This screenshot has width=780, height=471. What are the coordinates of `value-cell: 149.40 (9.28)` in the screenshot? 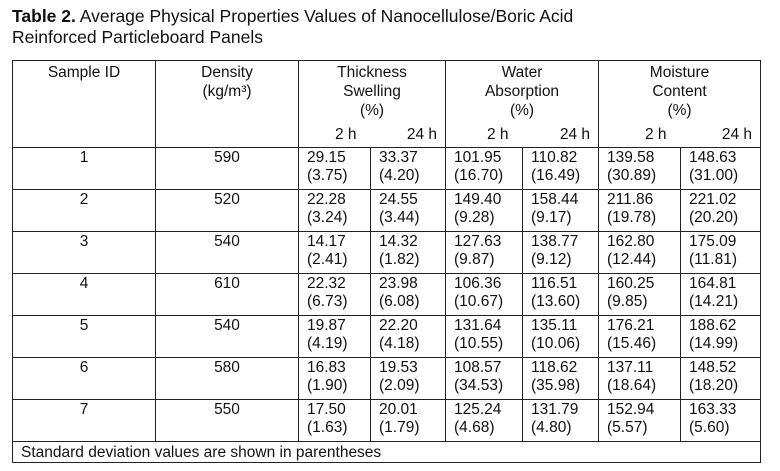 It's located at (484, 210).